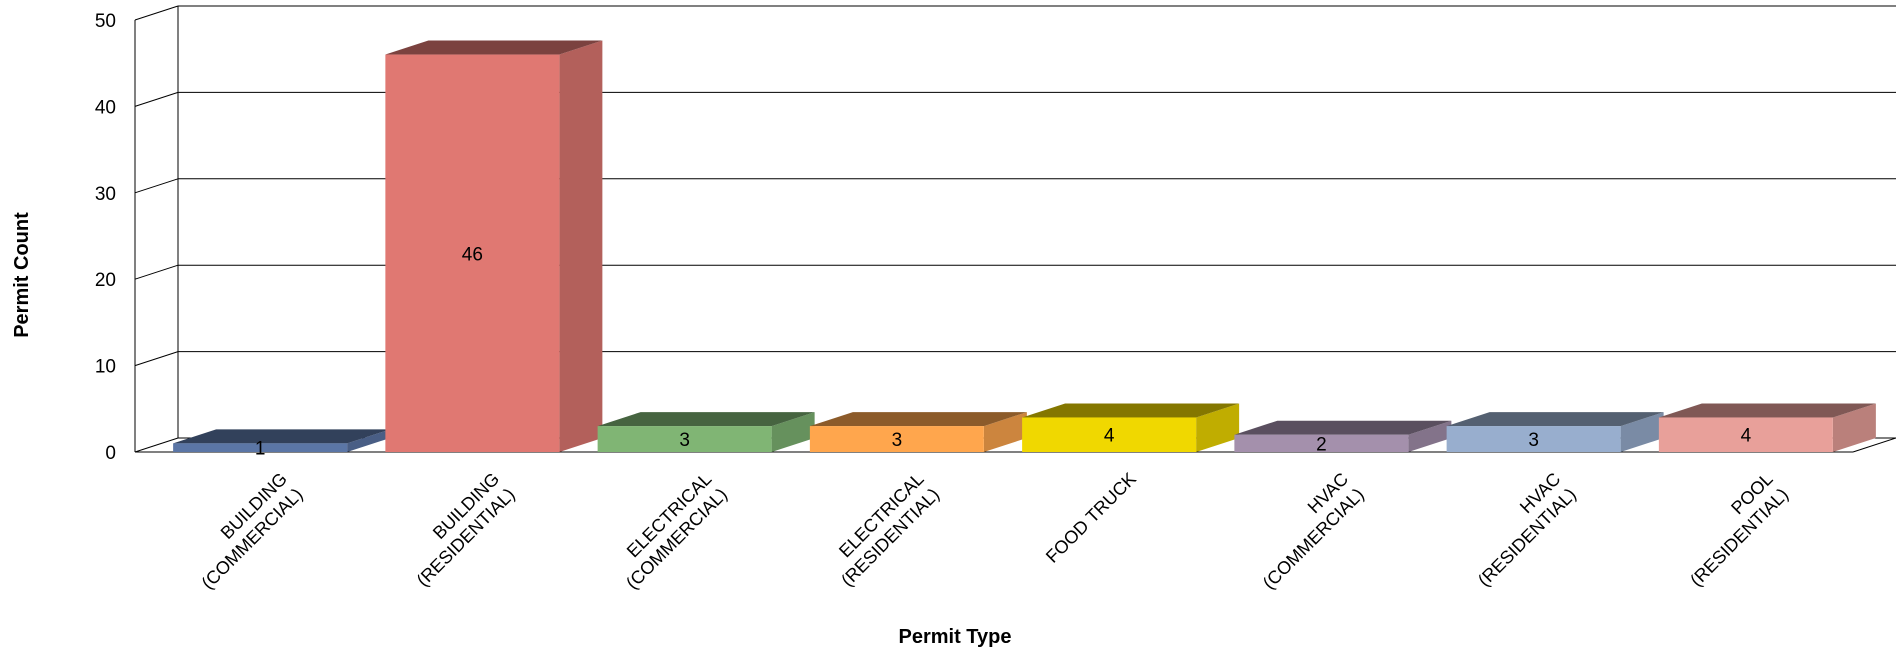 This screenshot has height=650, width=1896. Describe the element at coordinates (22, 275) in the screenshot. I see `y-axis-title: Permit Count` at that location.